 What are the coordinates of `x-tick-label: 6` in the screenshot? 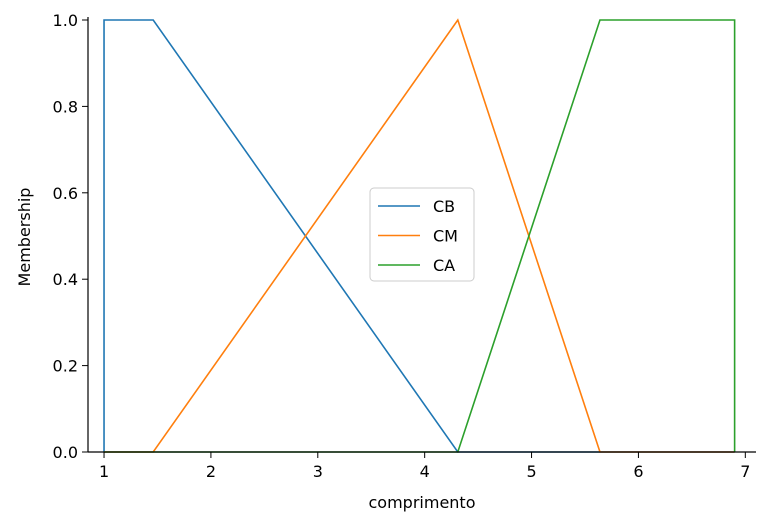 It's located at (638, 471).